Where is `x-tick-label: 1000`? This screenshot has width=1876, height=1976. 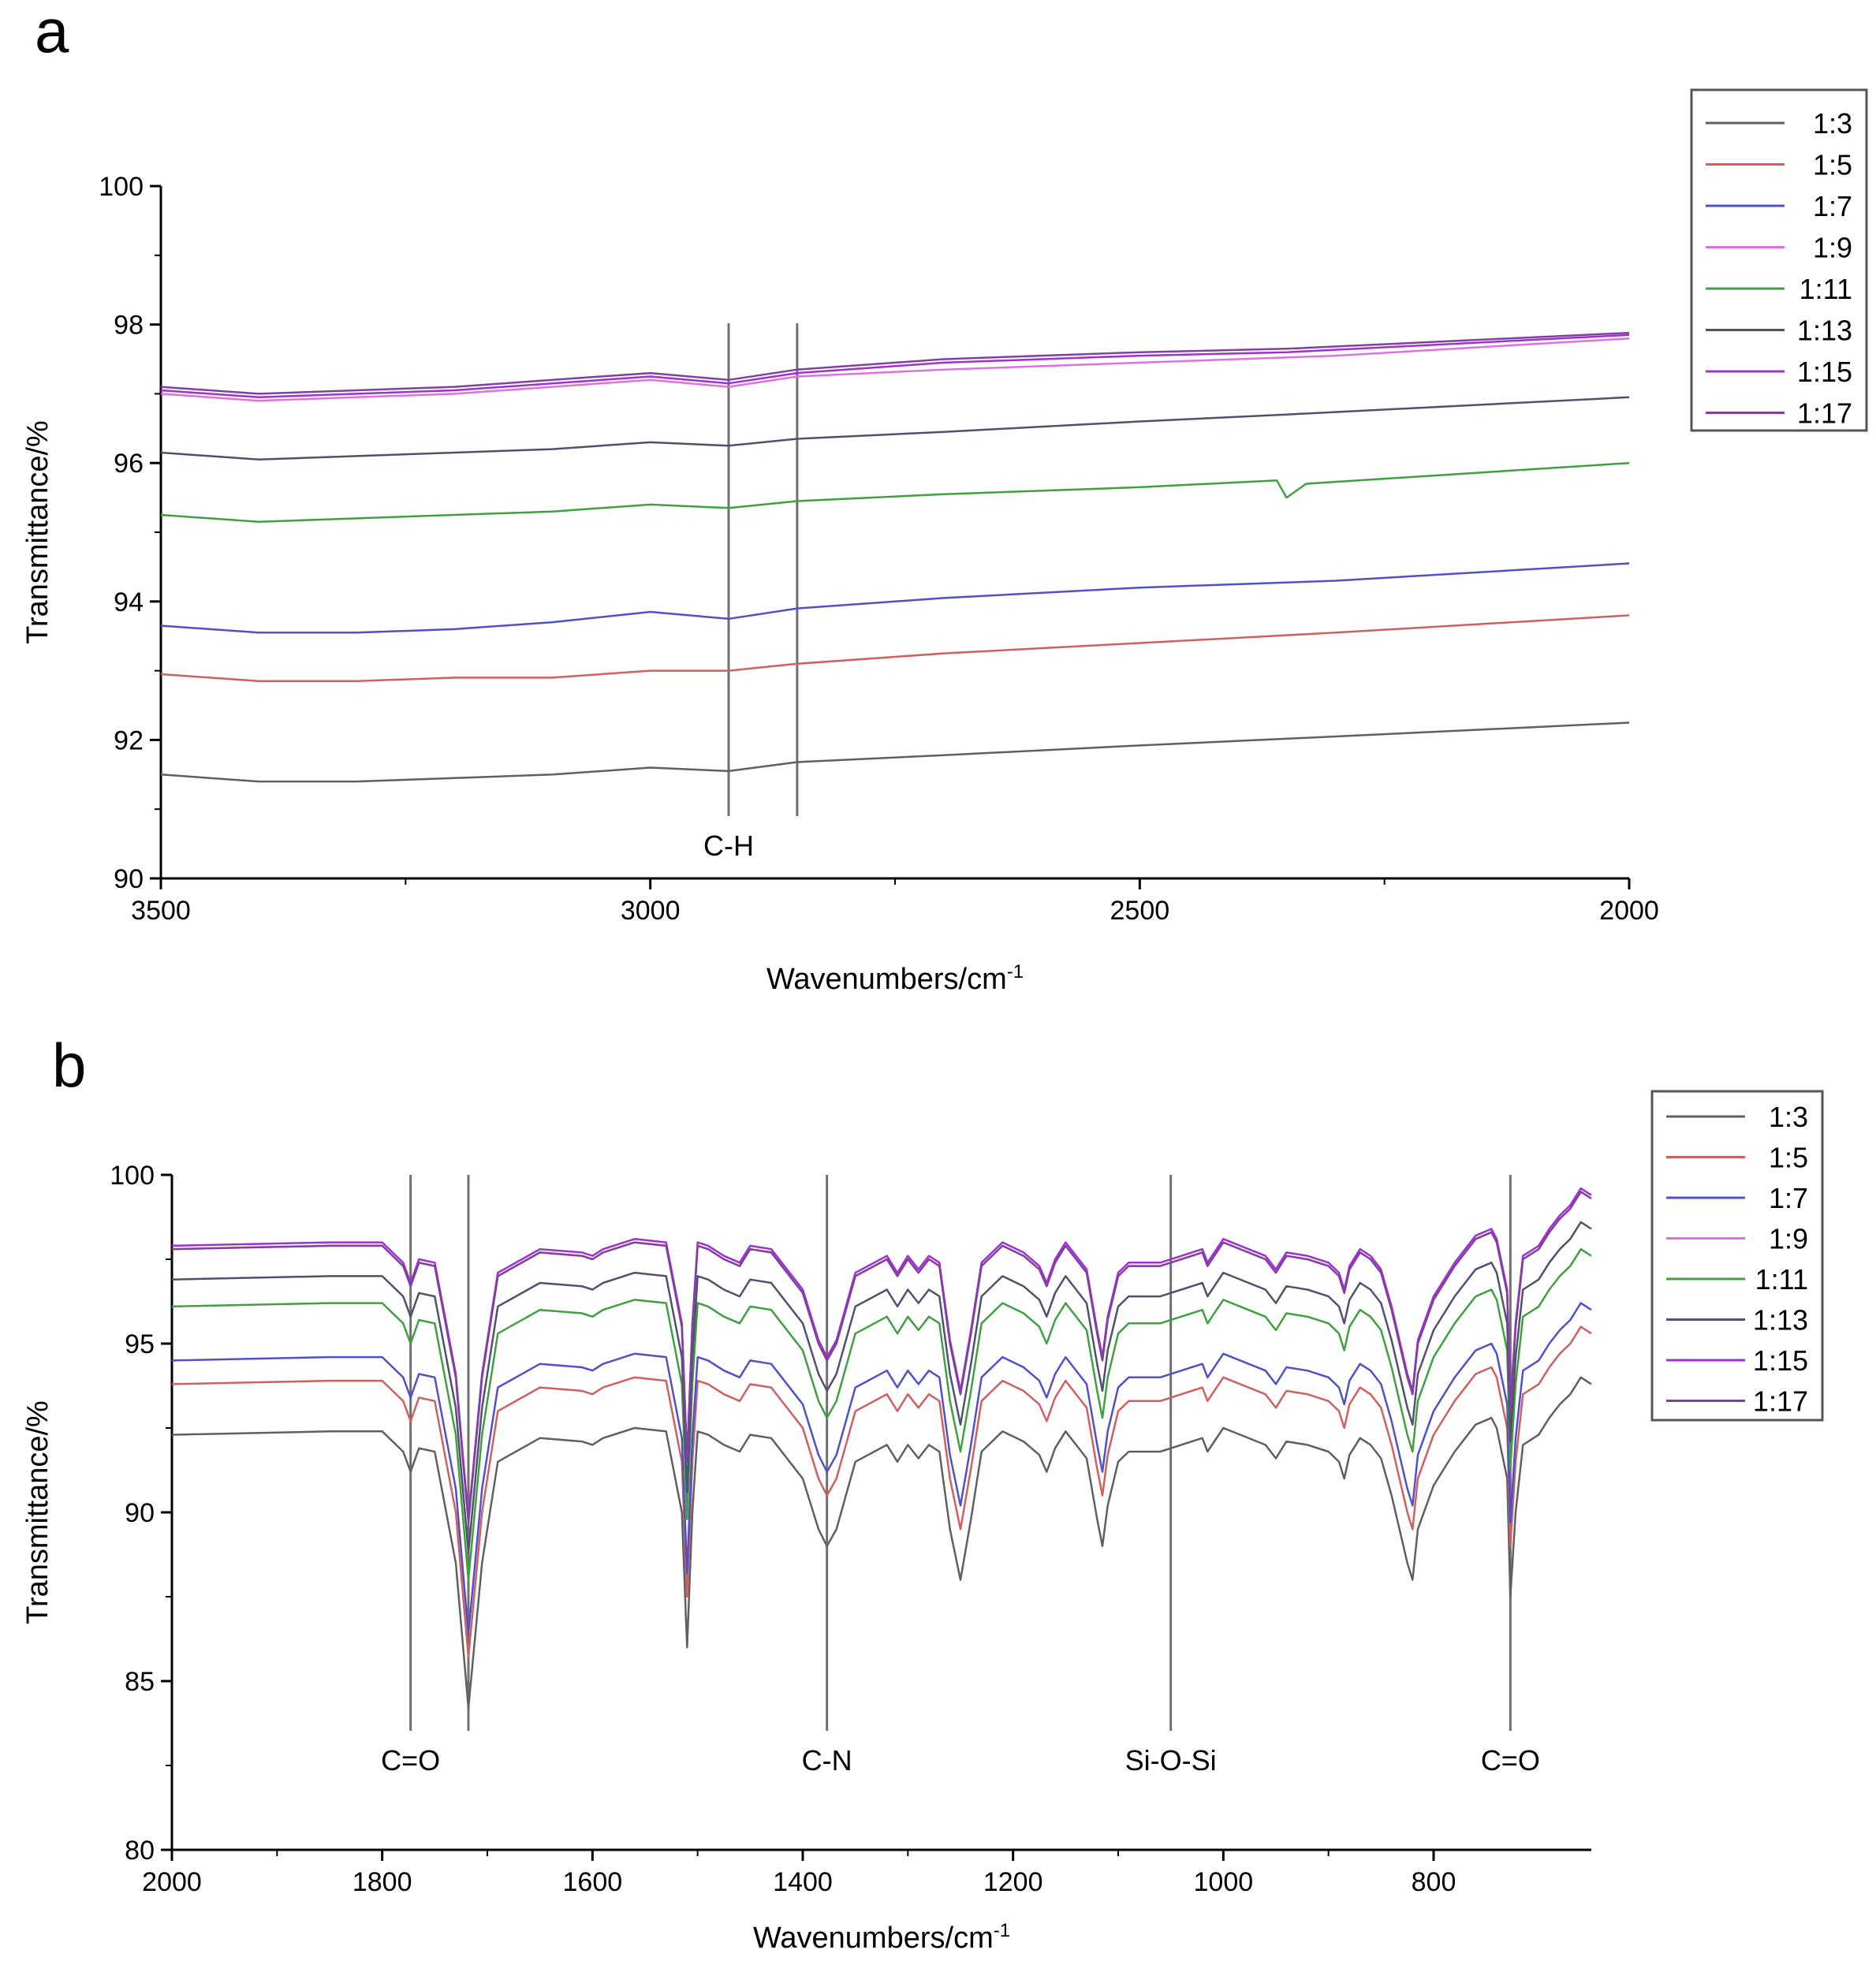 x-tick-label: 1000 is located at coordinates (1224, 1882).